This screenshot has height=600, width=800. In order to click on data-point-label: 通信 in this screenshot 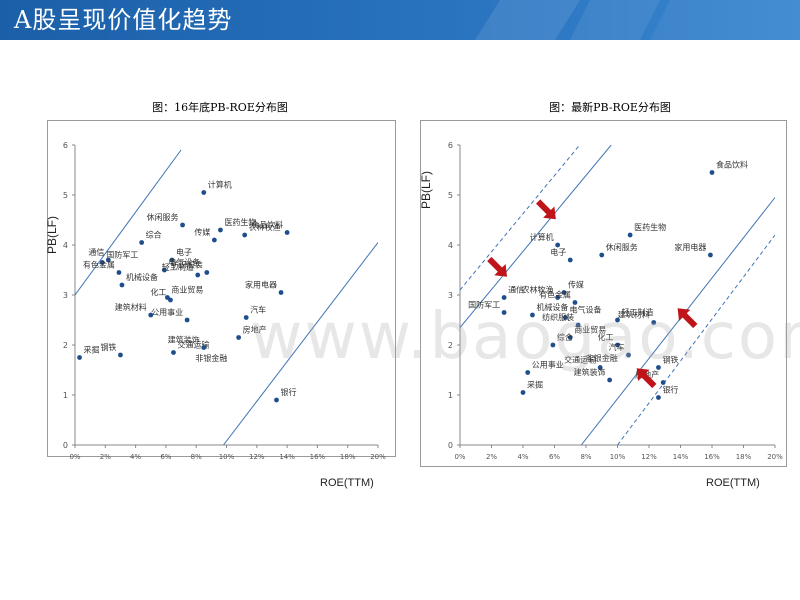, I will do `click(516, 290)`.